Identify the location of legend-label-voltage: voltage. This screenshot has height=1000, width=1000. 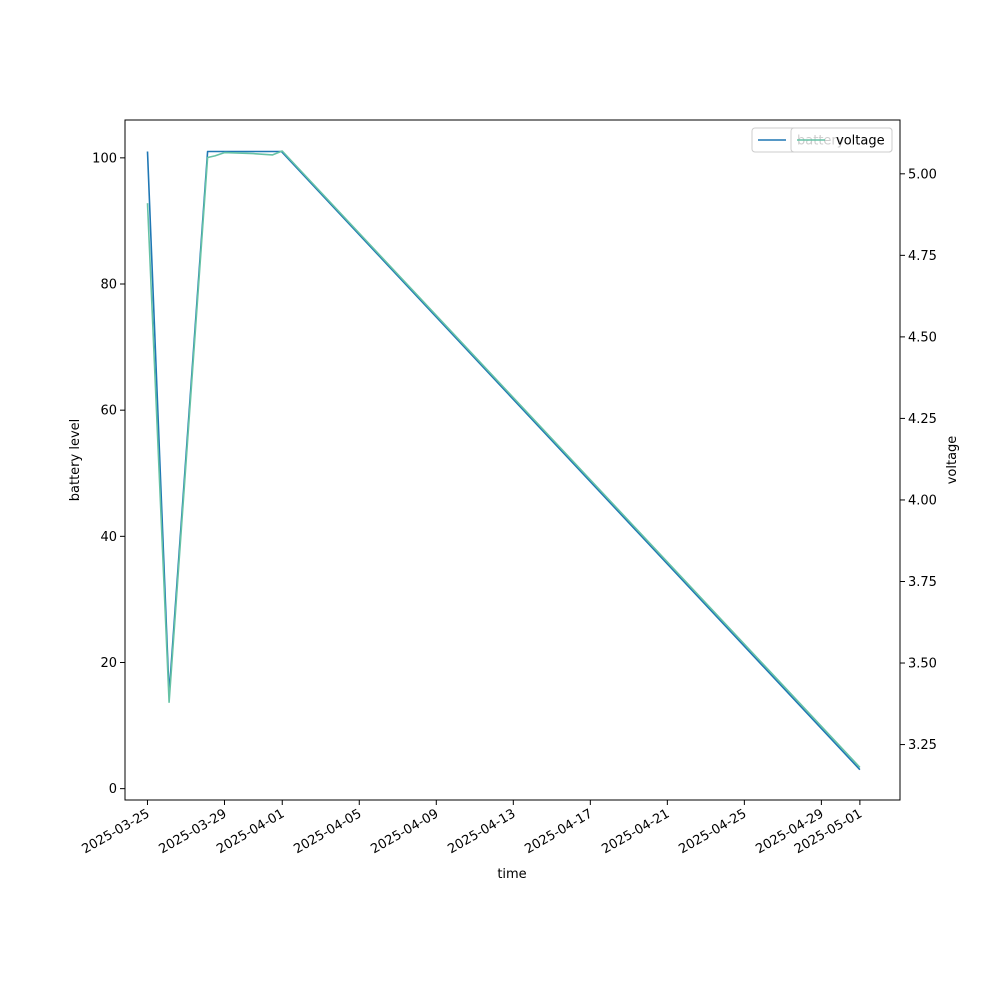
(860, 141).